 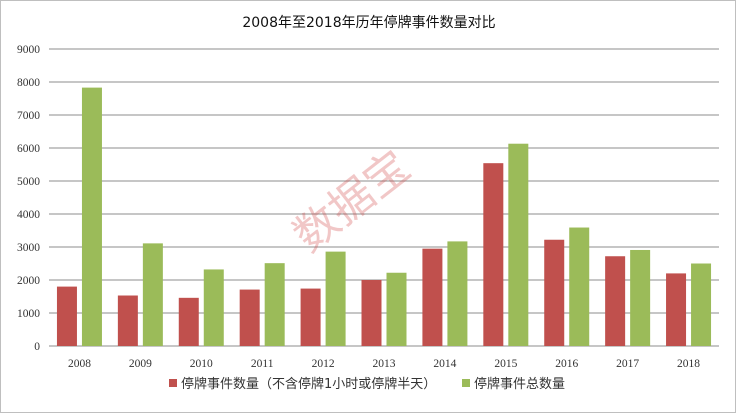 What do you see at coordinates (615, 301) in the screenshot?
I see `bar-excluding-short-2017` at bounding box center [615, 301].